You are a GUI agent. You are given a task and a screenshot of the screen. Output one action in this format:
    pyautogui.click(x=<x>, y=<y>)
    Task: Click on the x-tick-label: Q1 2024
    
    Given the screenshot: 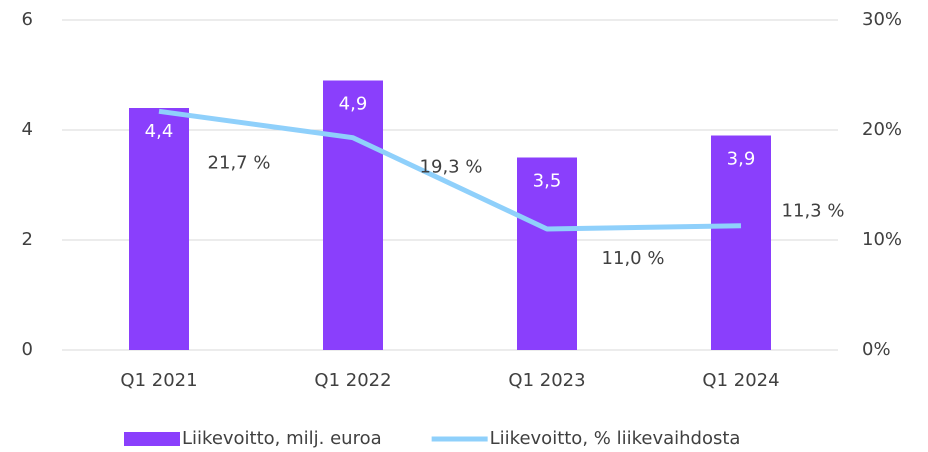 What is the action you would take?
    pyautogui.click(x=740, y=380)
    